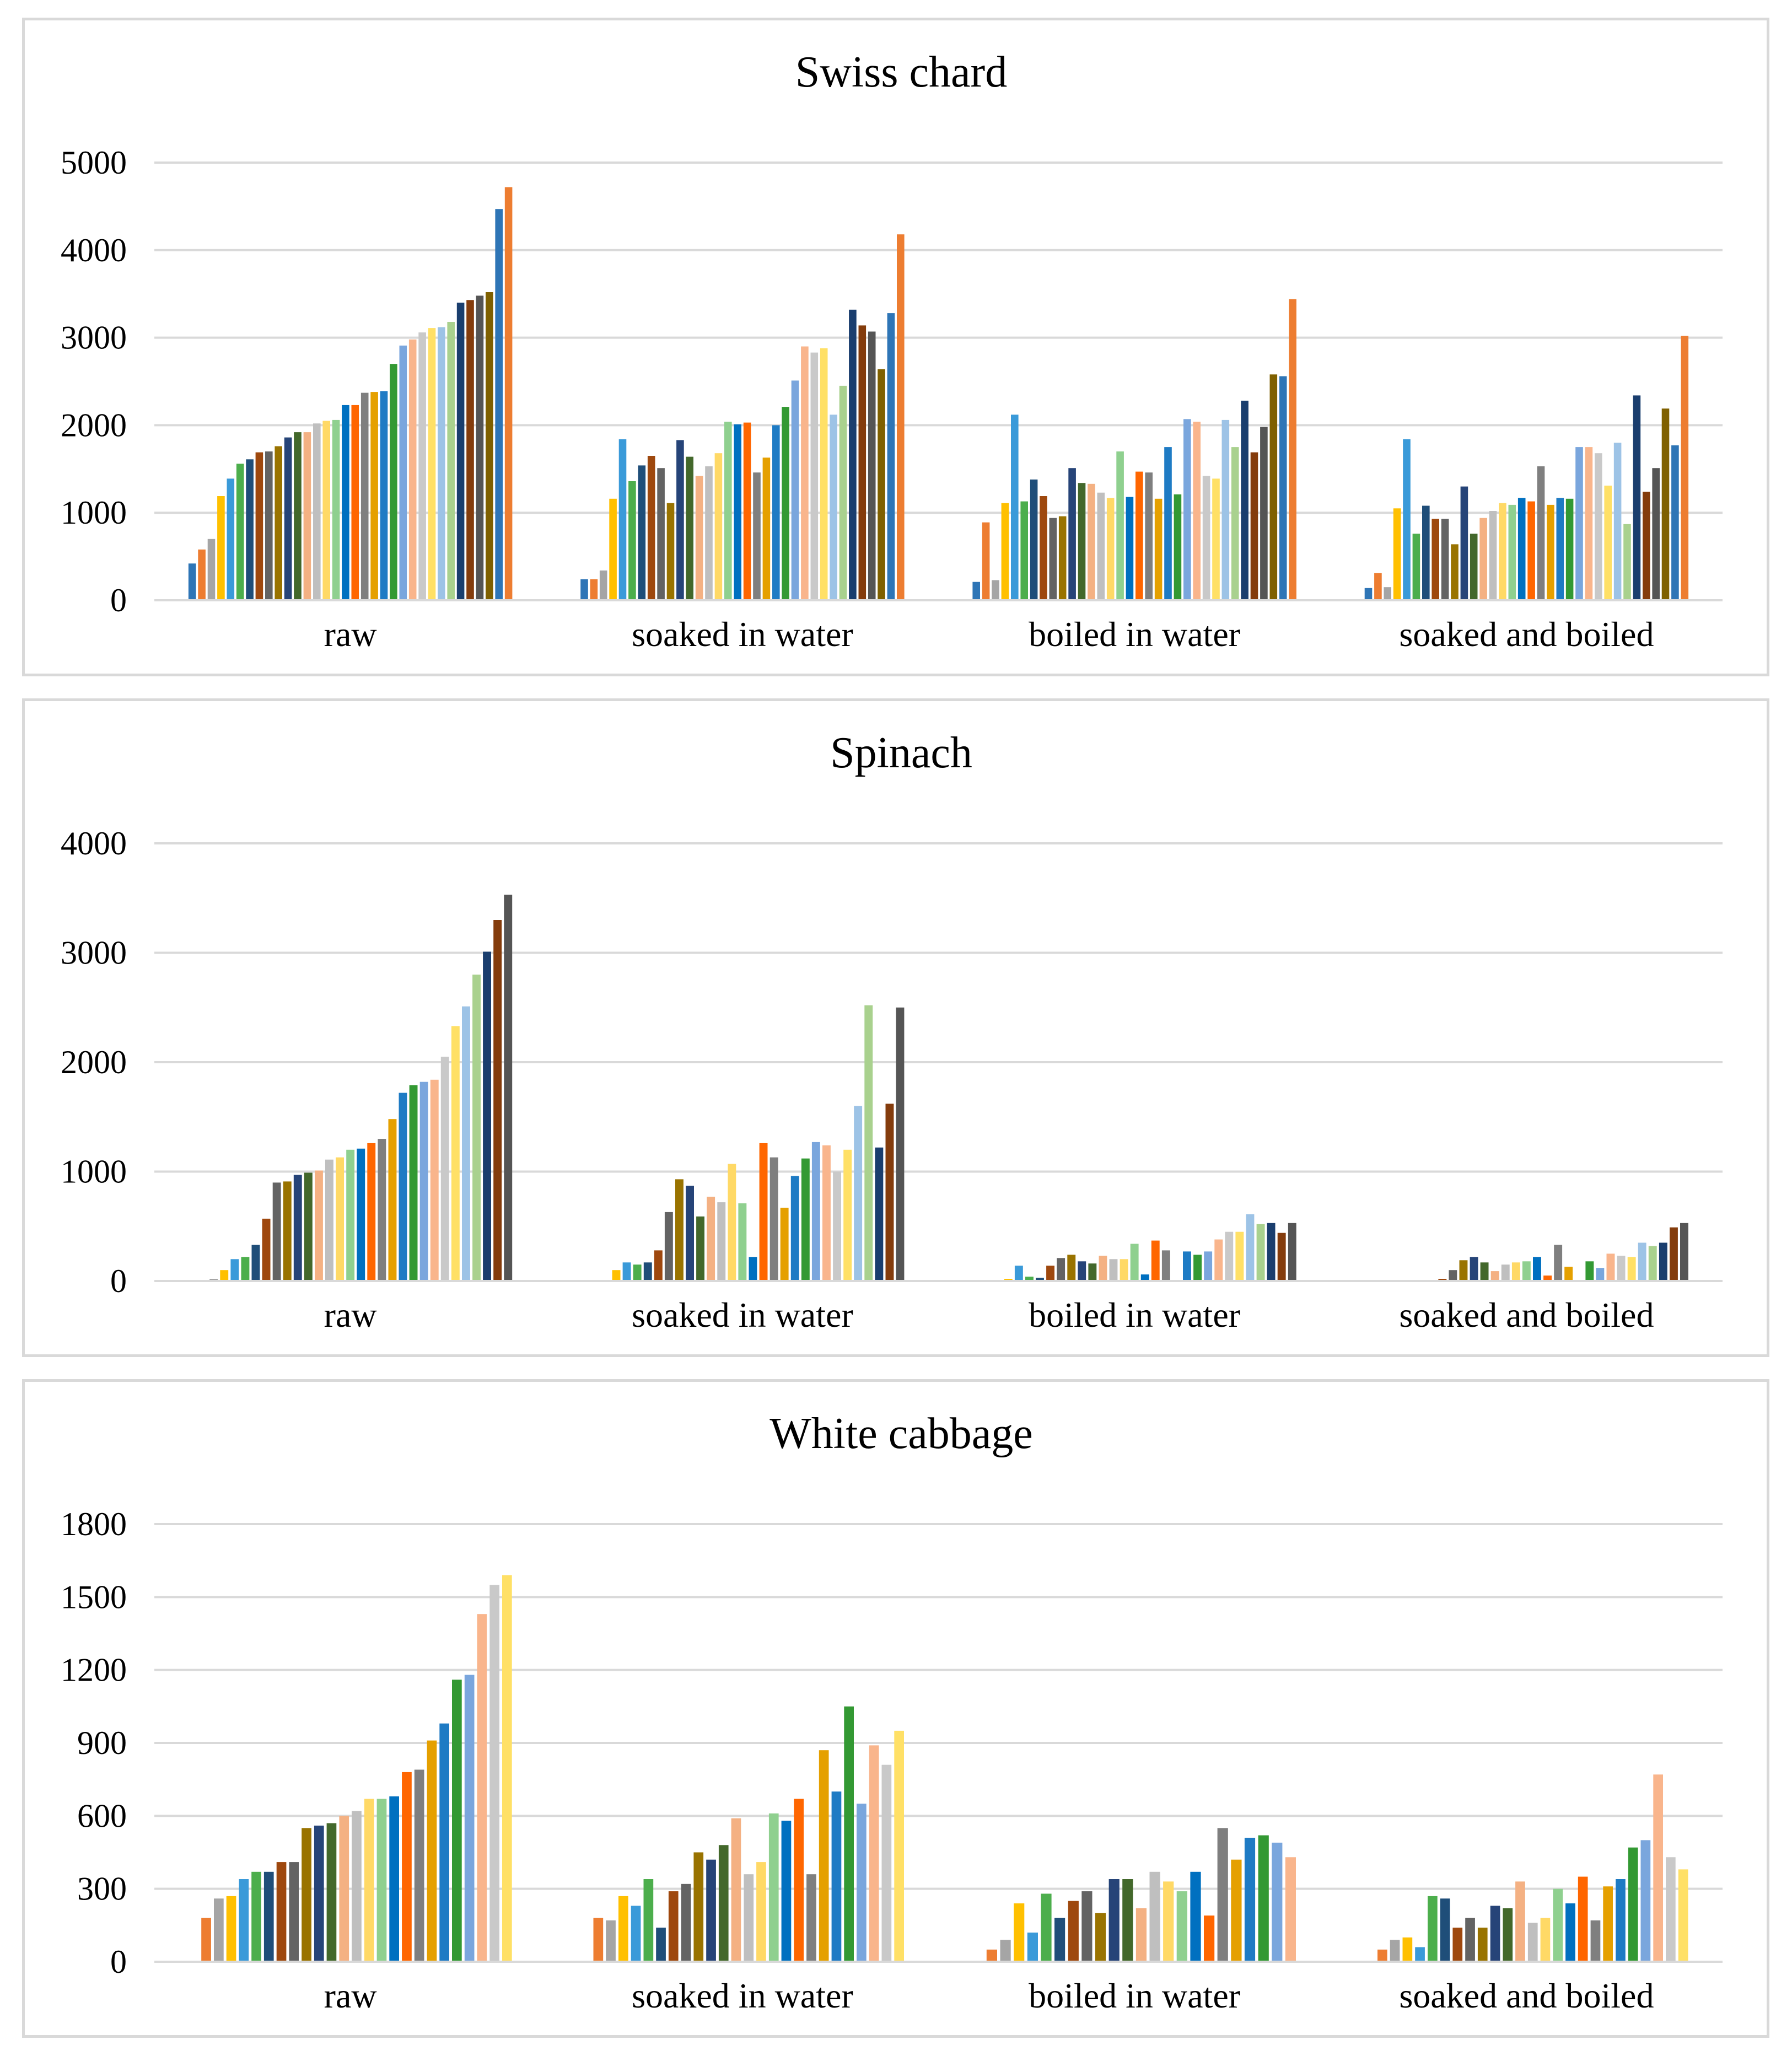 This screenshot has height=2072, width=1792. What do you see at coordinates (742, 1314) in the screenshot?
I see `category-label: soaked in water` at bounding box center [742, 1314].